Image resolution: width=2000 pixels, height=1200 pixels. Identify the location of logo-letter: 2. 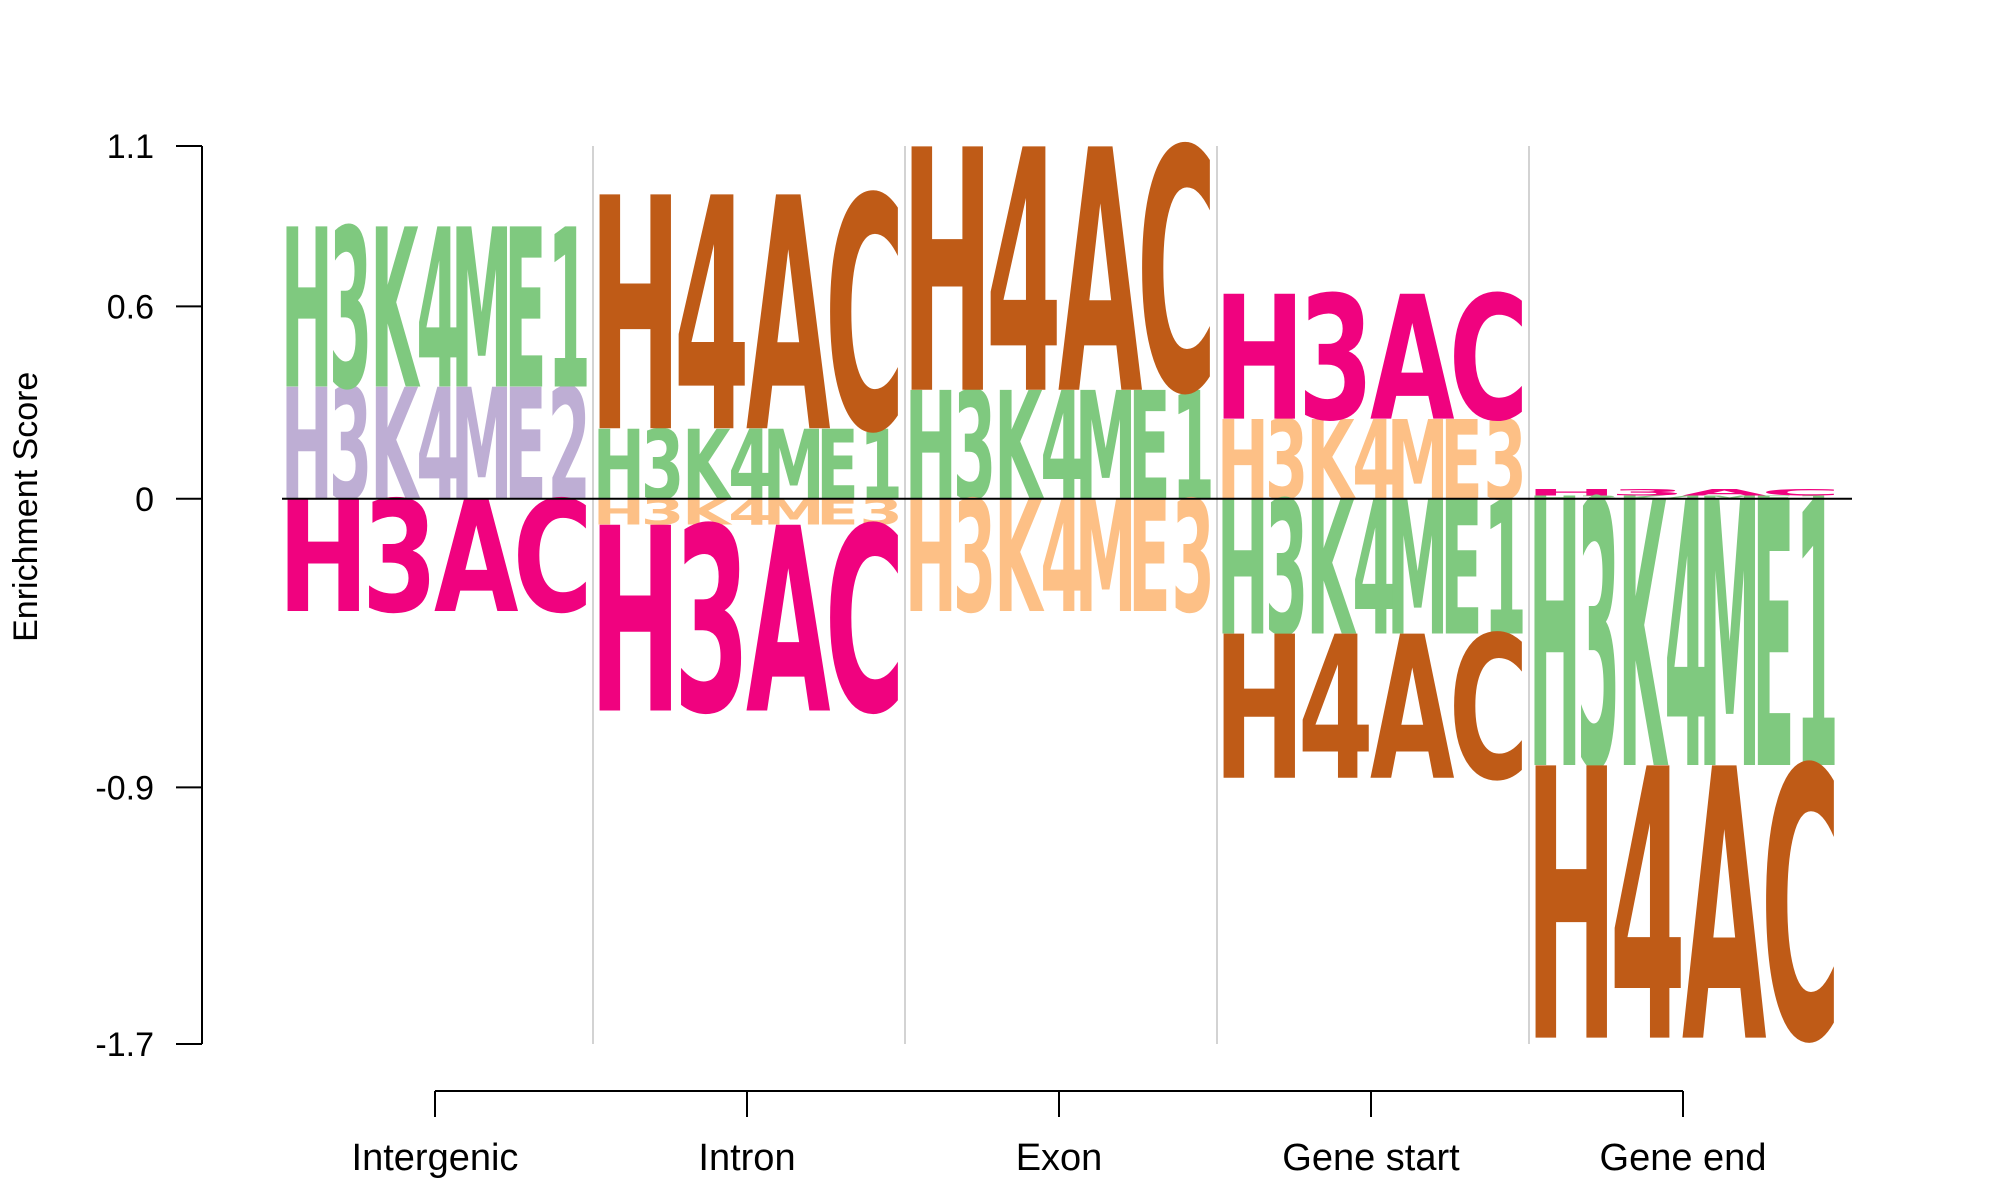
(568, 446).